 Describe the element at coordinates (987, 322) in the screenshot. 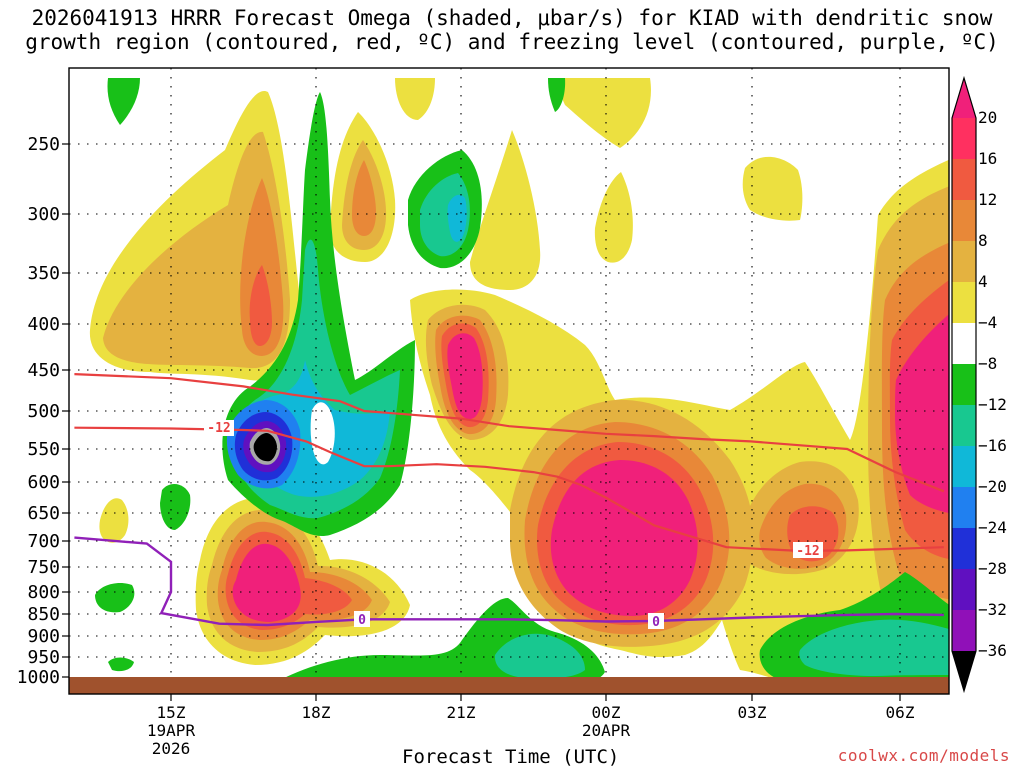

I see `colorbar-label: −4` at that location.